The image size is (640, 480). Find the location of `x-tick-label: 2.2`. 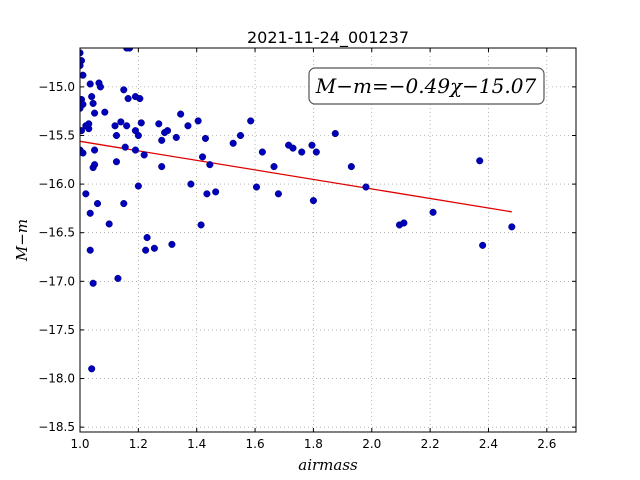

x-tick-label: 2.2 is located at coordinates (430, 444).